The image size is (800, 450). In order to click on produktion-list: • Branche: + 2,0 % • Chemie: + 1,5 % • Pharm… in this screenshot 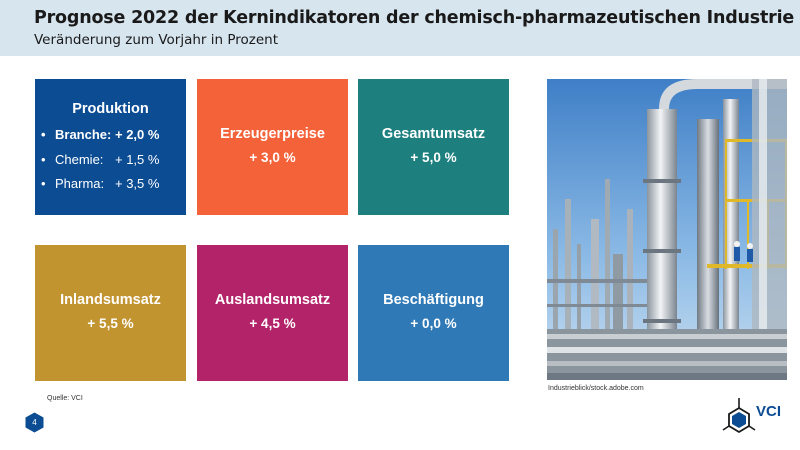, I will do `click(110, 162)`.